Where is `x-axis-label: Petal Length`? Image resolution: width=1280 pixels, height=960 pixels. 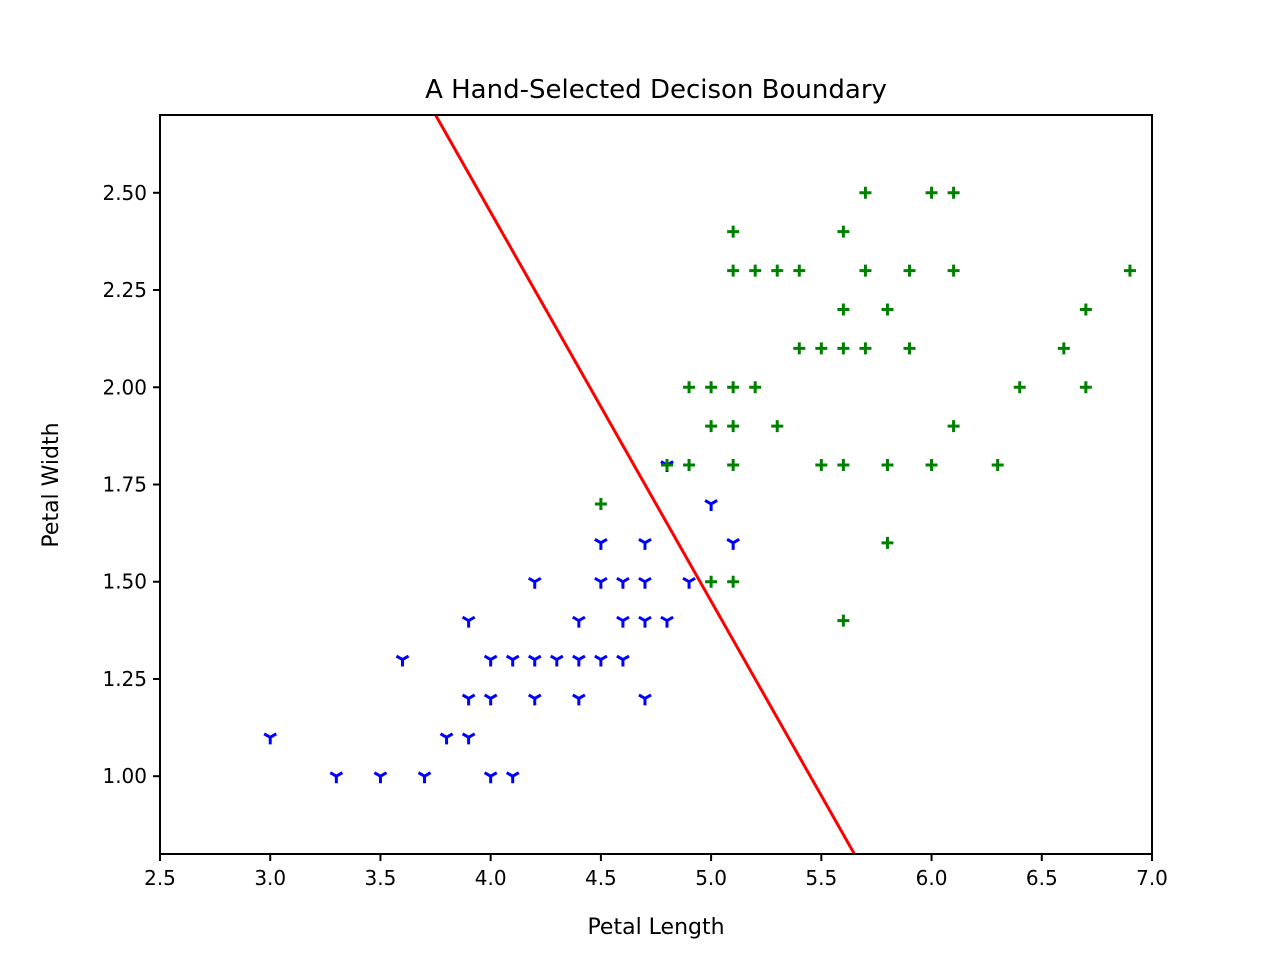 x-axis-label: Petal Length is located at coordinates (655, 927).